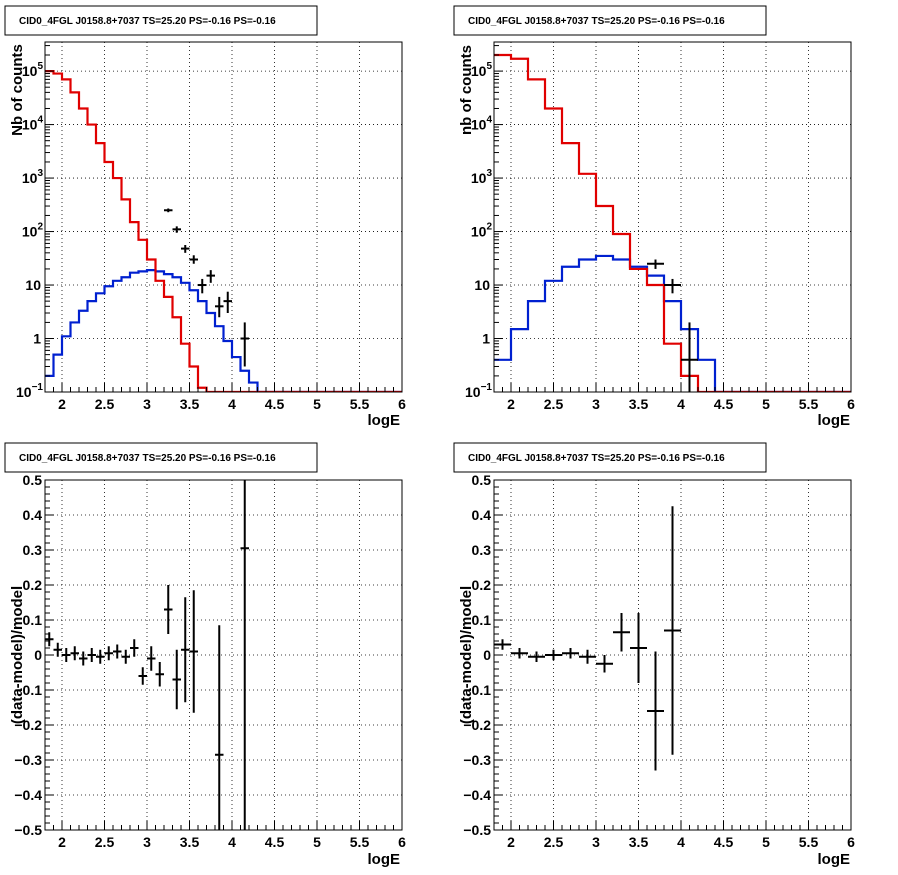 The height and width of the screenshot is (875, 898). Describe the element at coordinates (33, 550) in the screenshot. I see `y-tick-label: 0.3` at that location.